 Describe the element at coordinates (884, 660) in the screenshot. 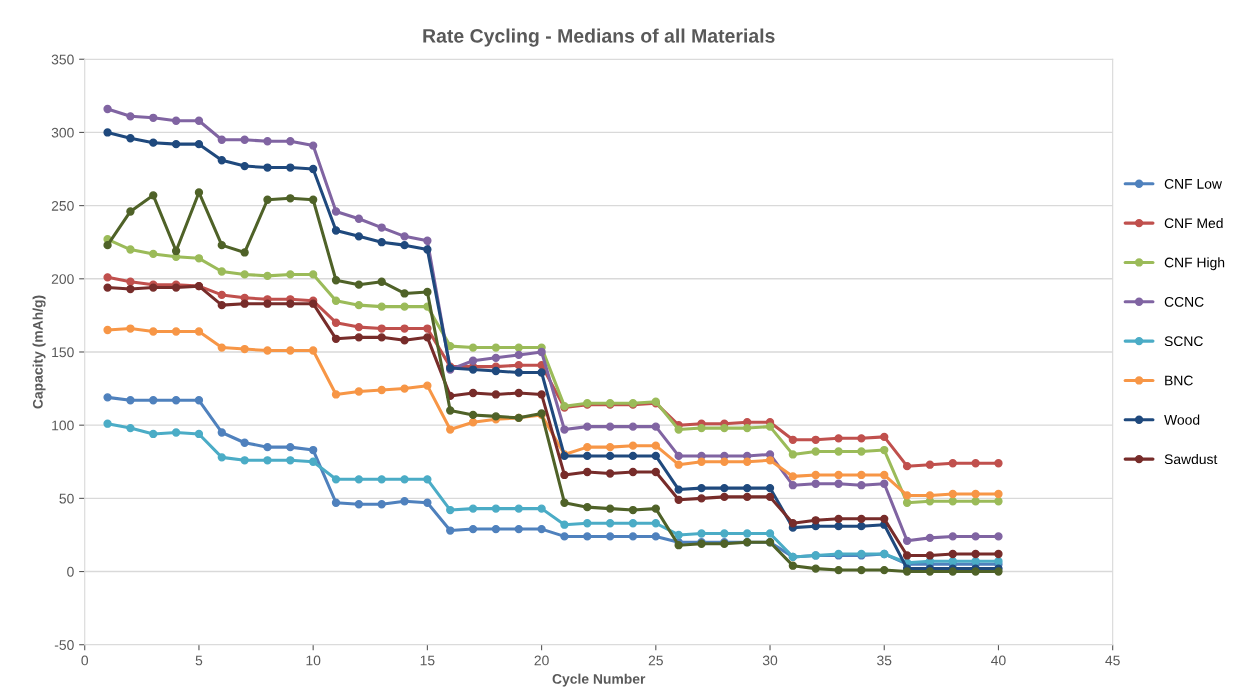

I see `x-tick-label: 35` at that location.